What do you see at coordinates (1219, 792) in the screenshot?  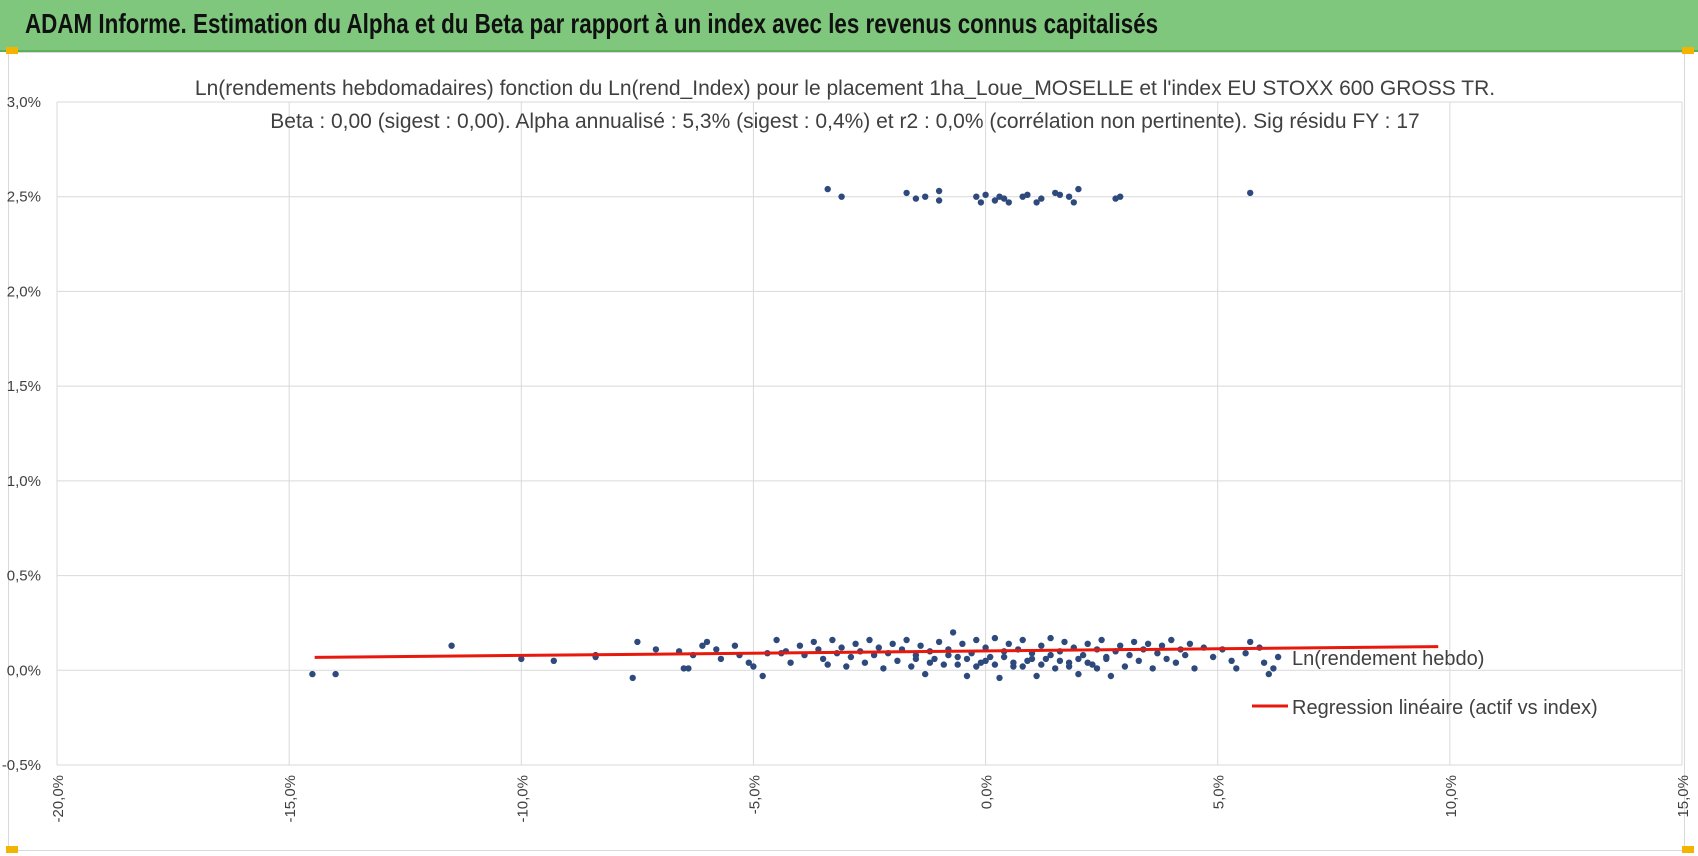 I see `x-tick-label: 5,0%` at bounding box center [1219, 792].